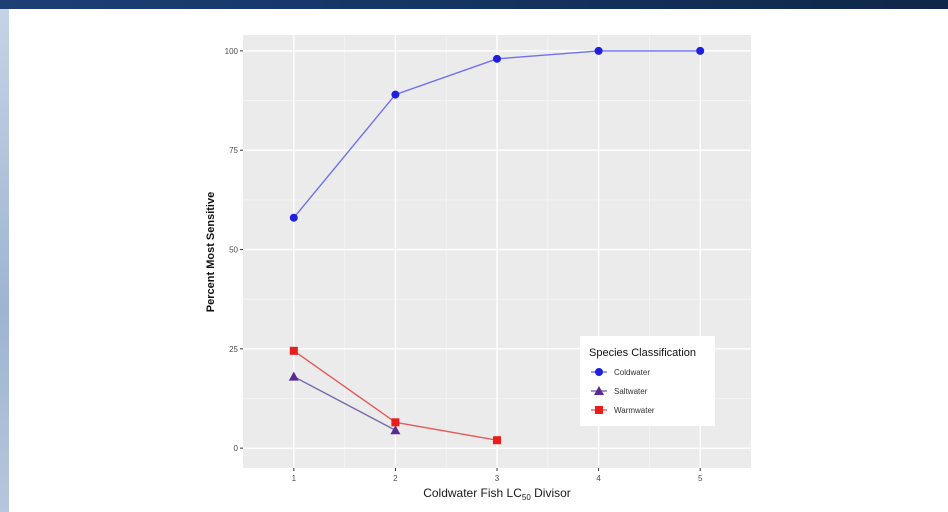 Image resolution: width=948 pixels, height=512 pixels. Describe the element at coordinates (700, 478) in the screenshot. I see `x-tick-label: 5` at that location.